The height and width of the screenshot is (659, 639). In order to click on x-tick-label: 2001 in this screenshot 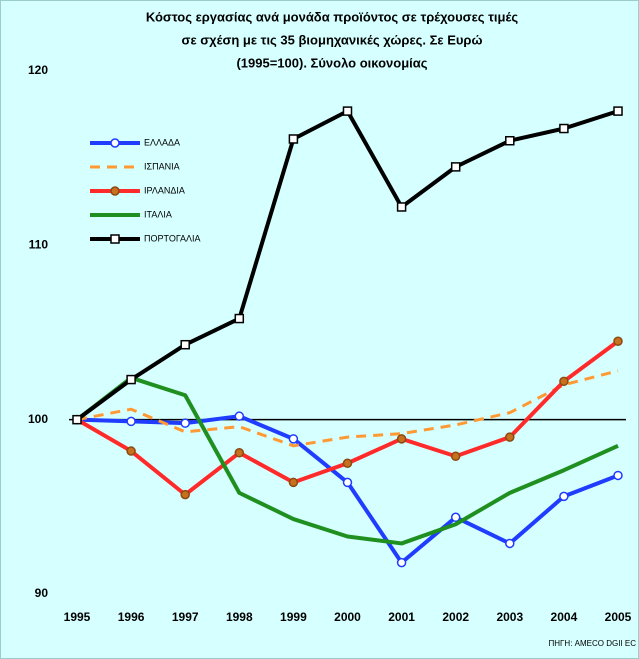, I will do `click(401, 617)`.